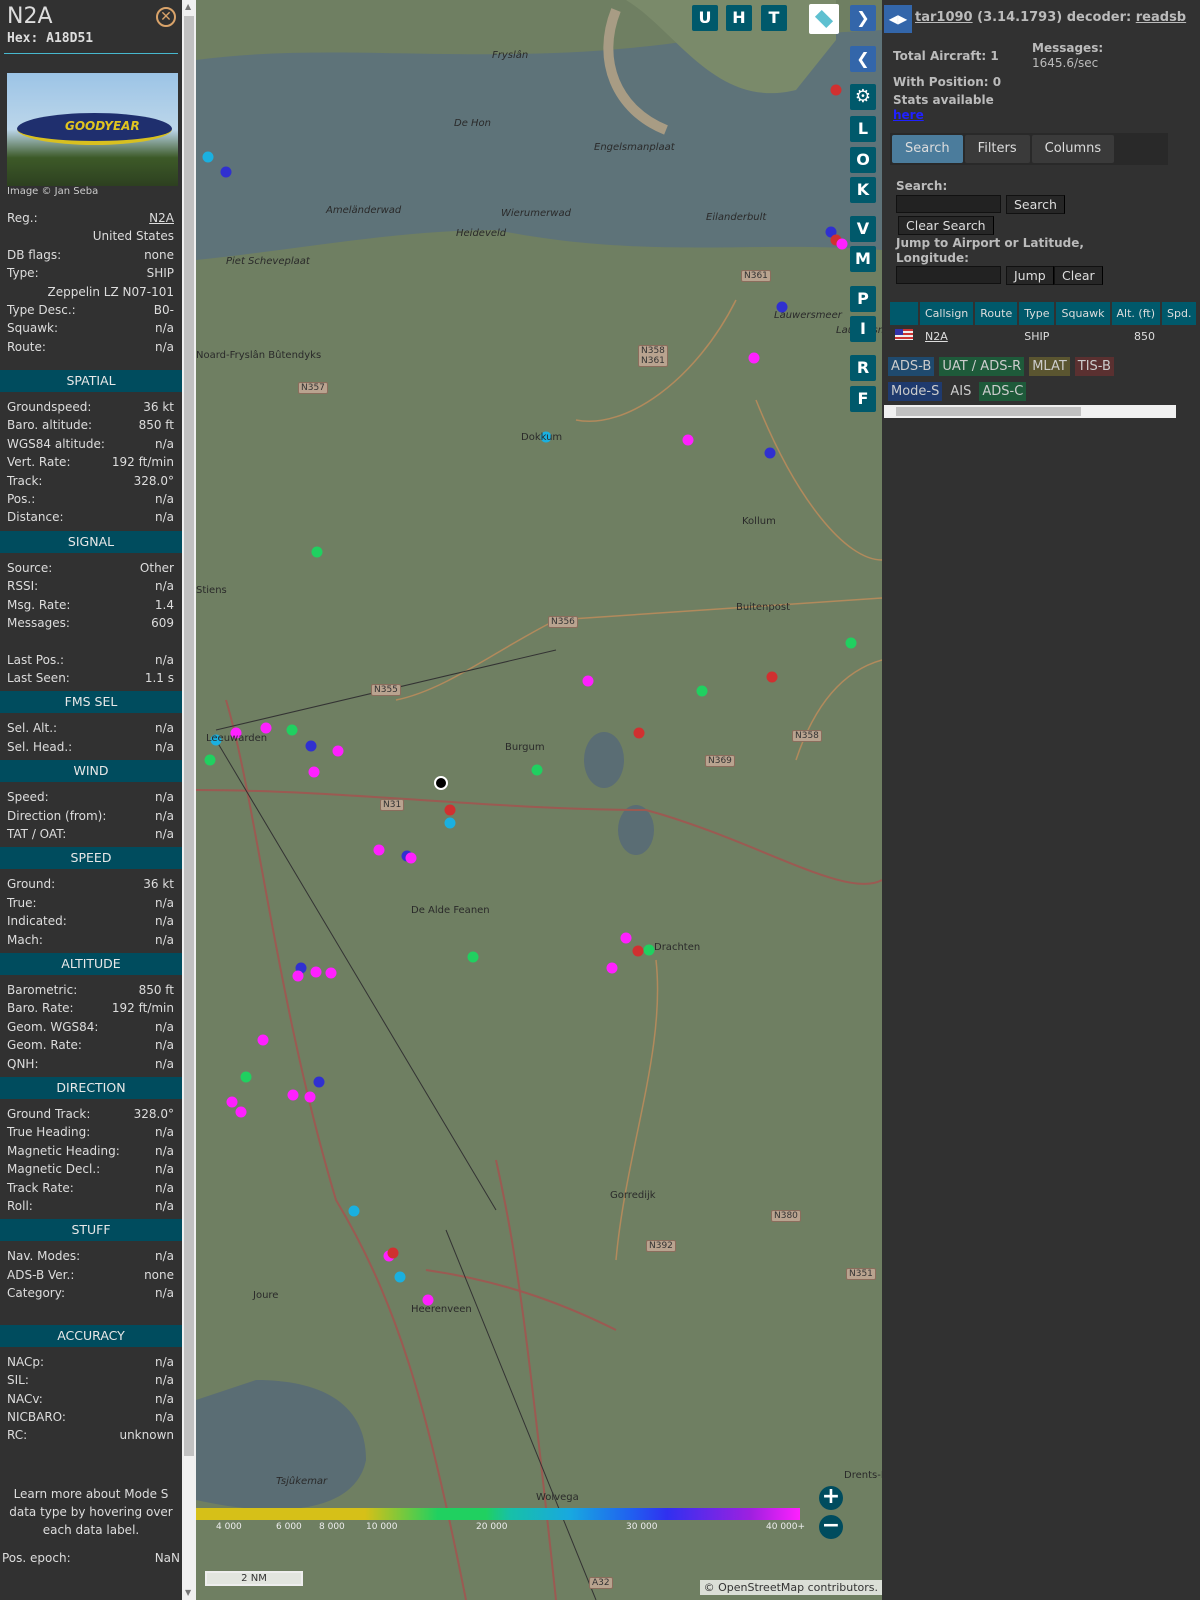  I want to click on panel-scrollbar: ▲ ▼, so click(189, 800).